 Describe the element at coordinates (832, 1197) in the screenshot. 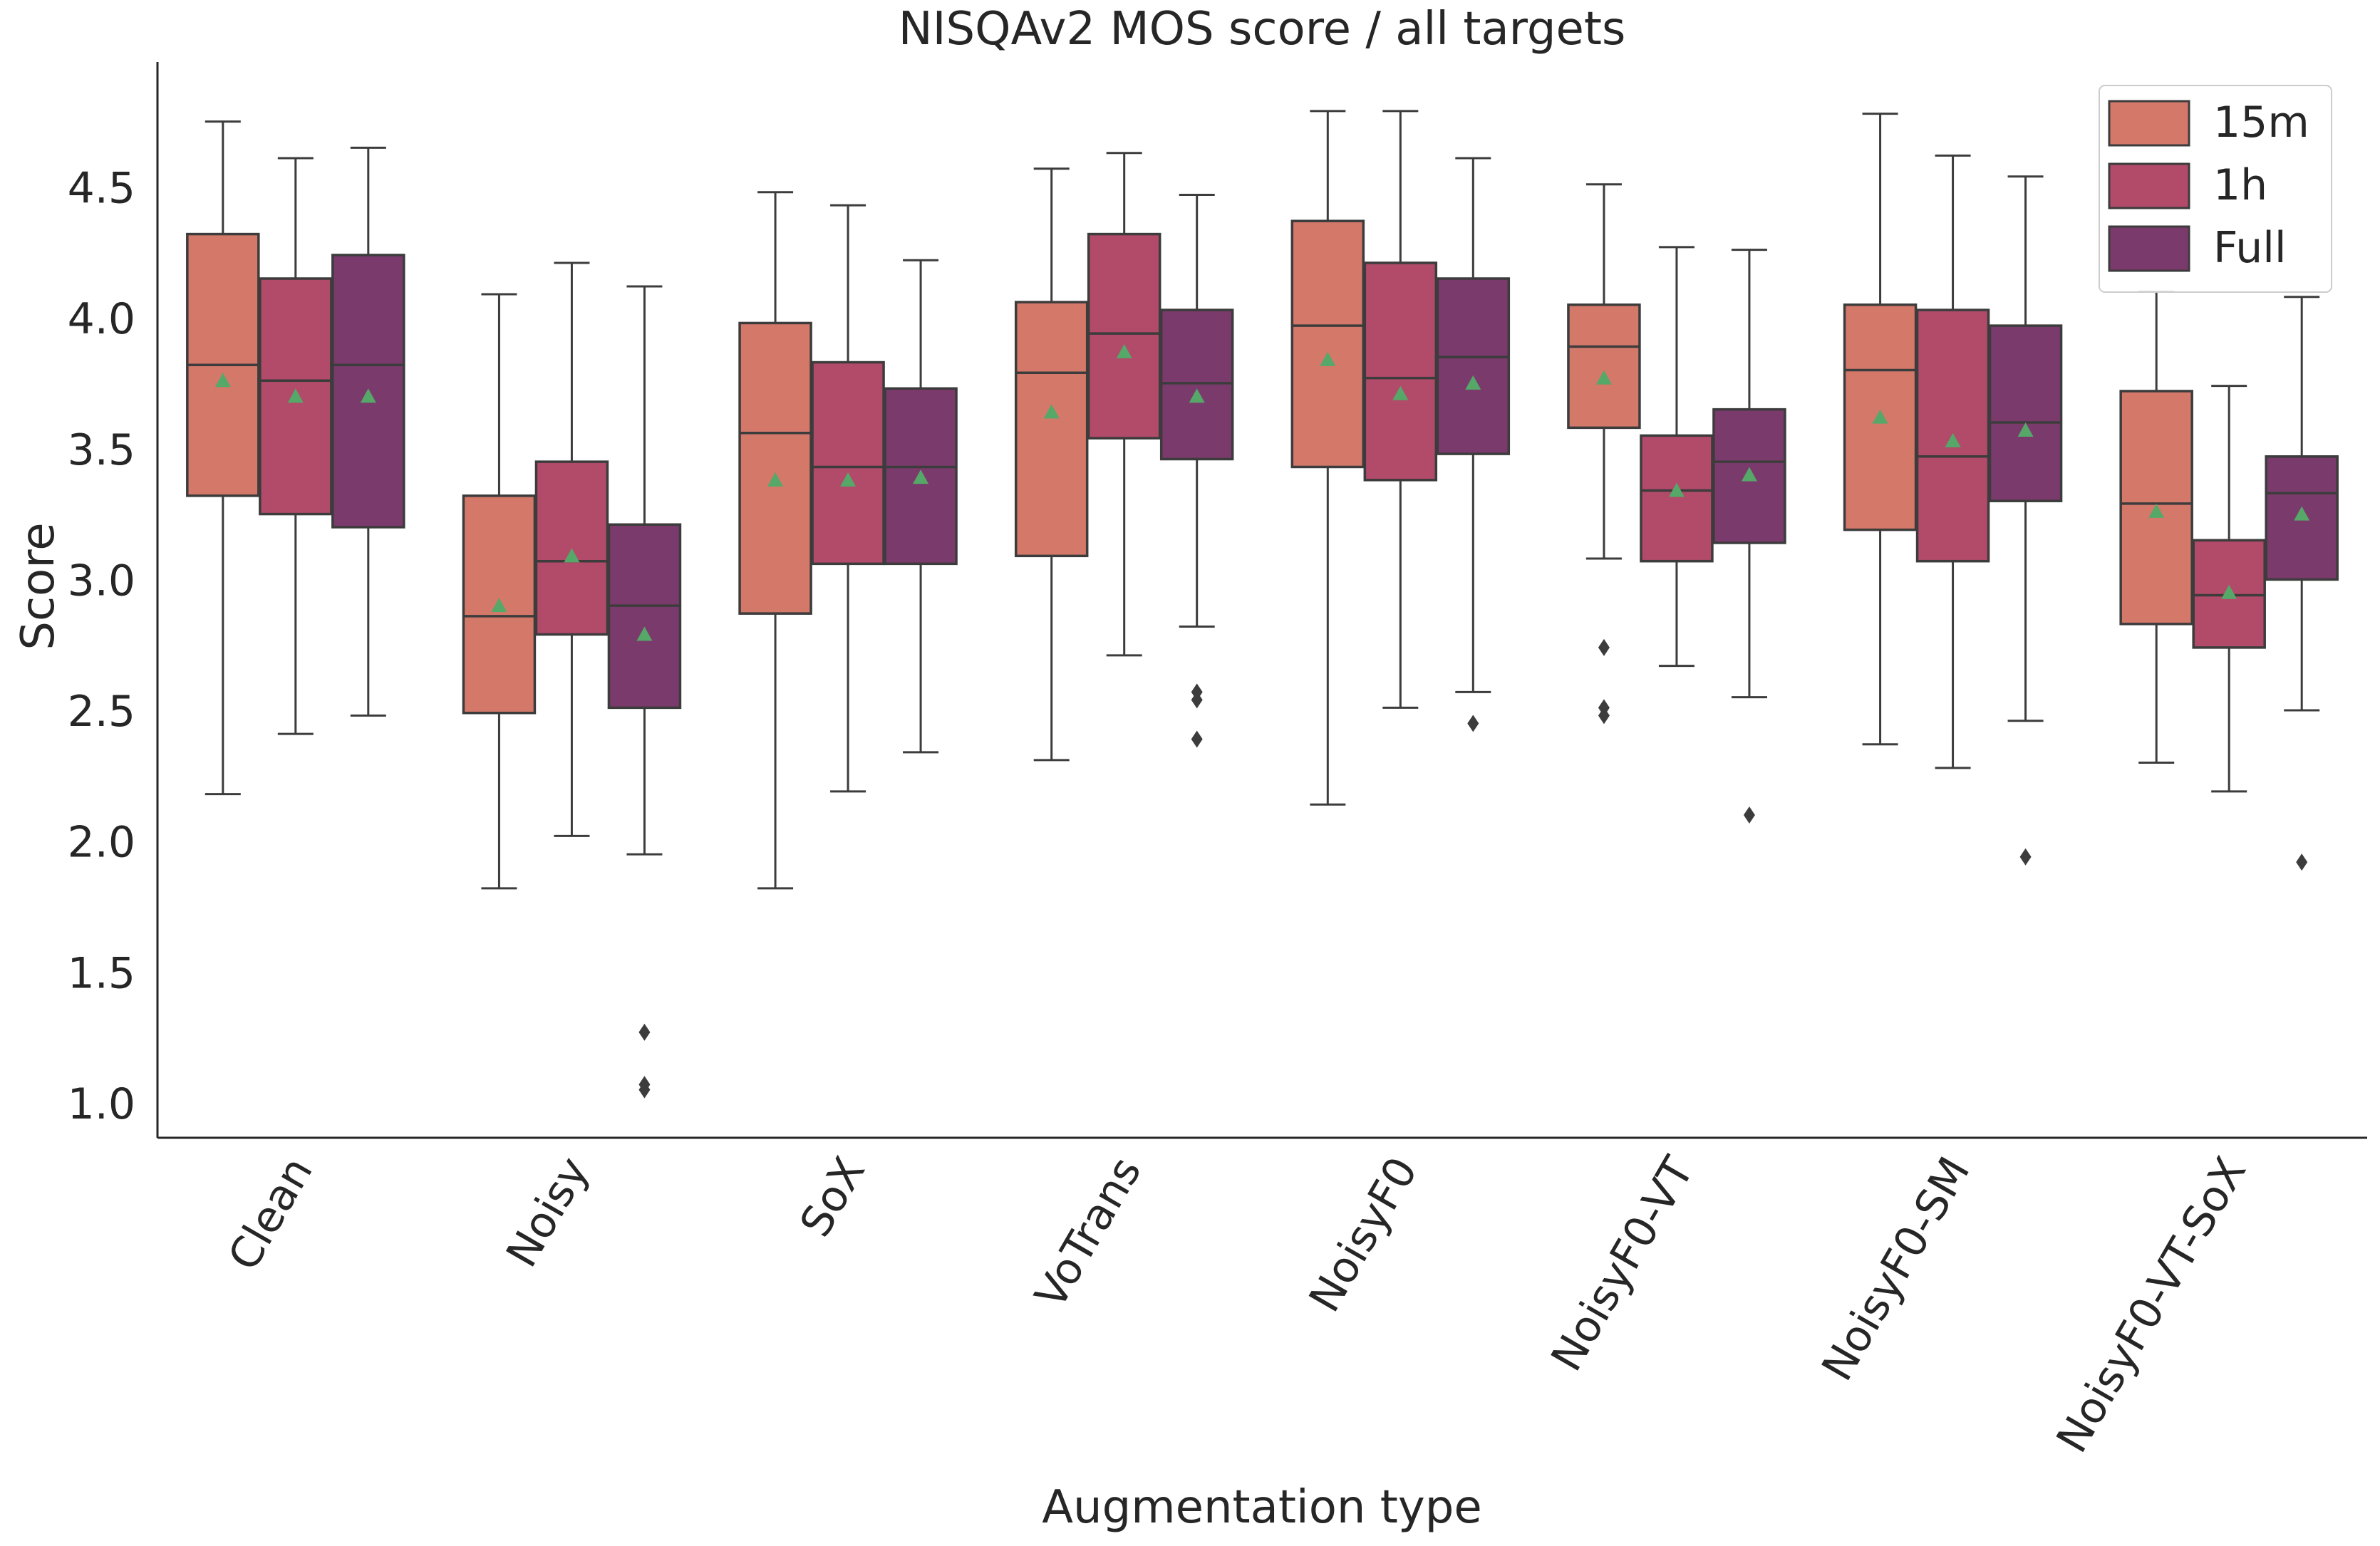

I see `x-tick-label: SoX` at that location.